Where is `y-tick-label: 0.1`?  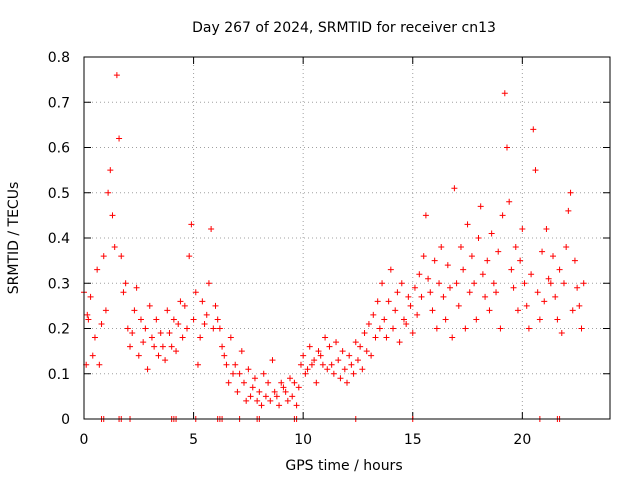
y-tick-label: 0.1 is located at coordinates (59, 375).